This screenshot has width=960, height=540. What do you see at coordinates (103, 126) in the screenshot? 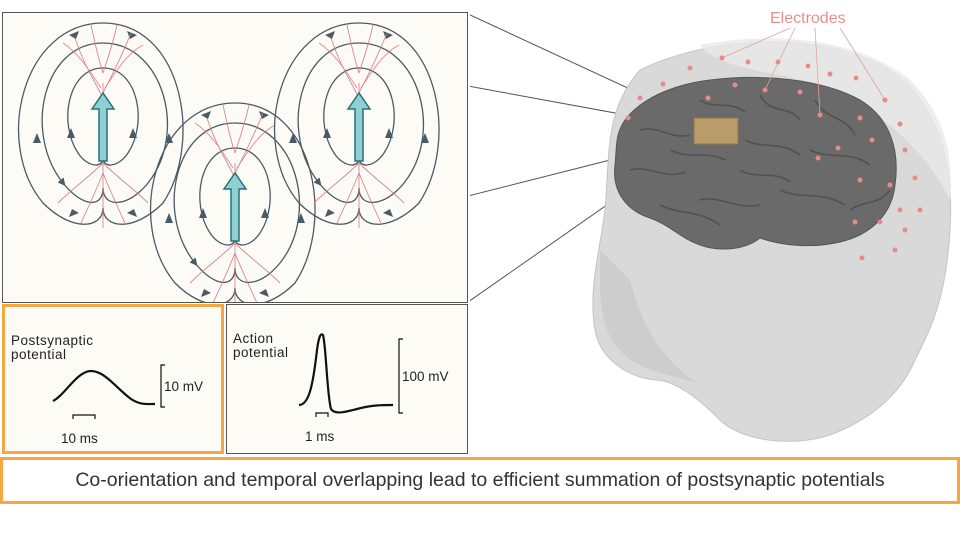
I see `dipole-arrow-left` at bounding box center [103, 126].